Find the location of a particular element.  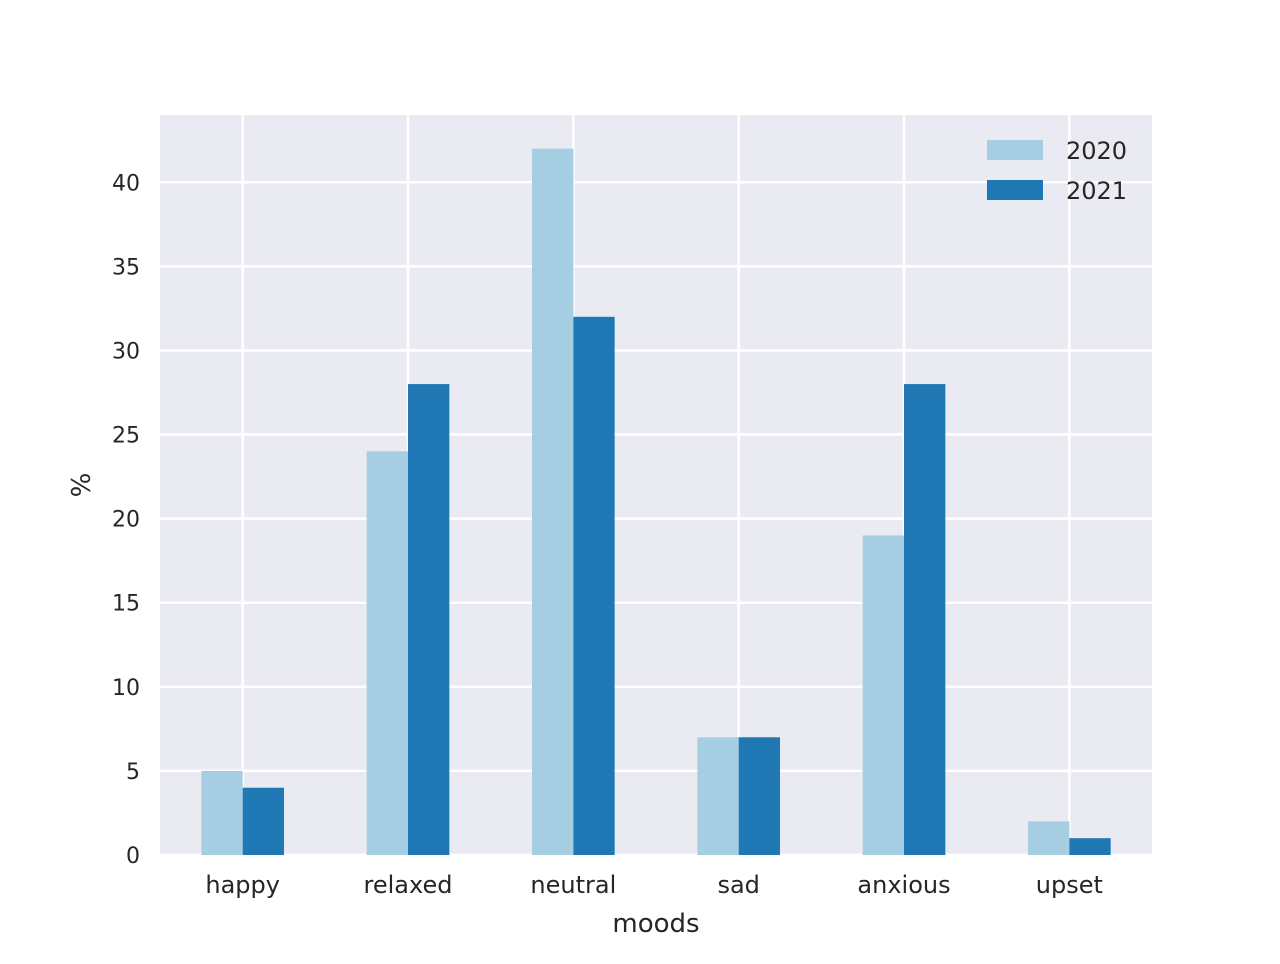

x-tick-label: happy is located at coordinates (242, 885).